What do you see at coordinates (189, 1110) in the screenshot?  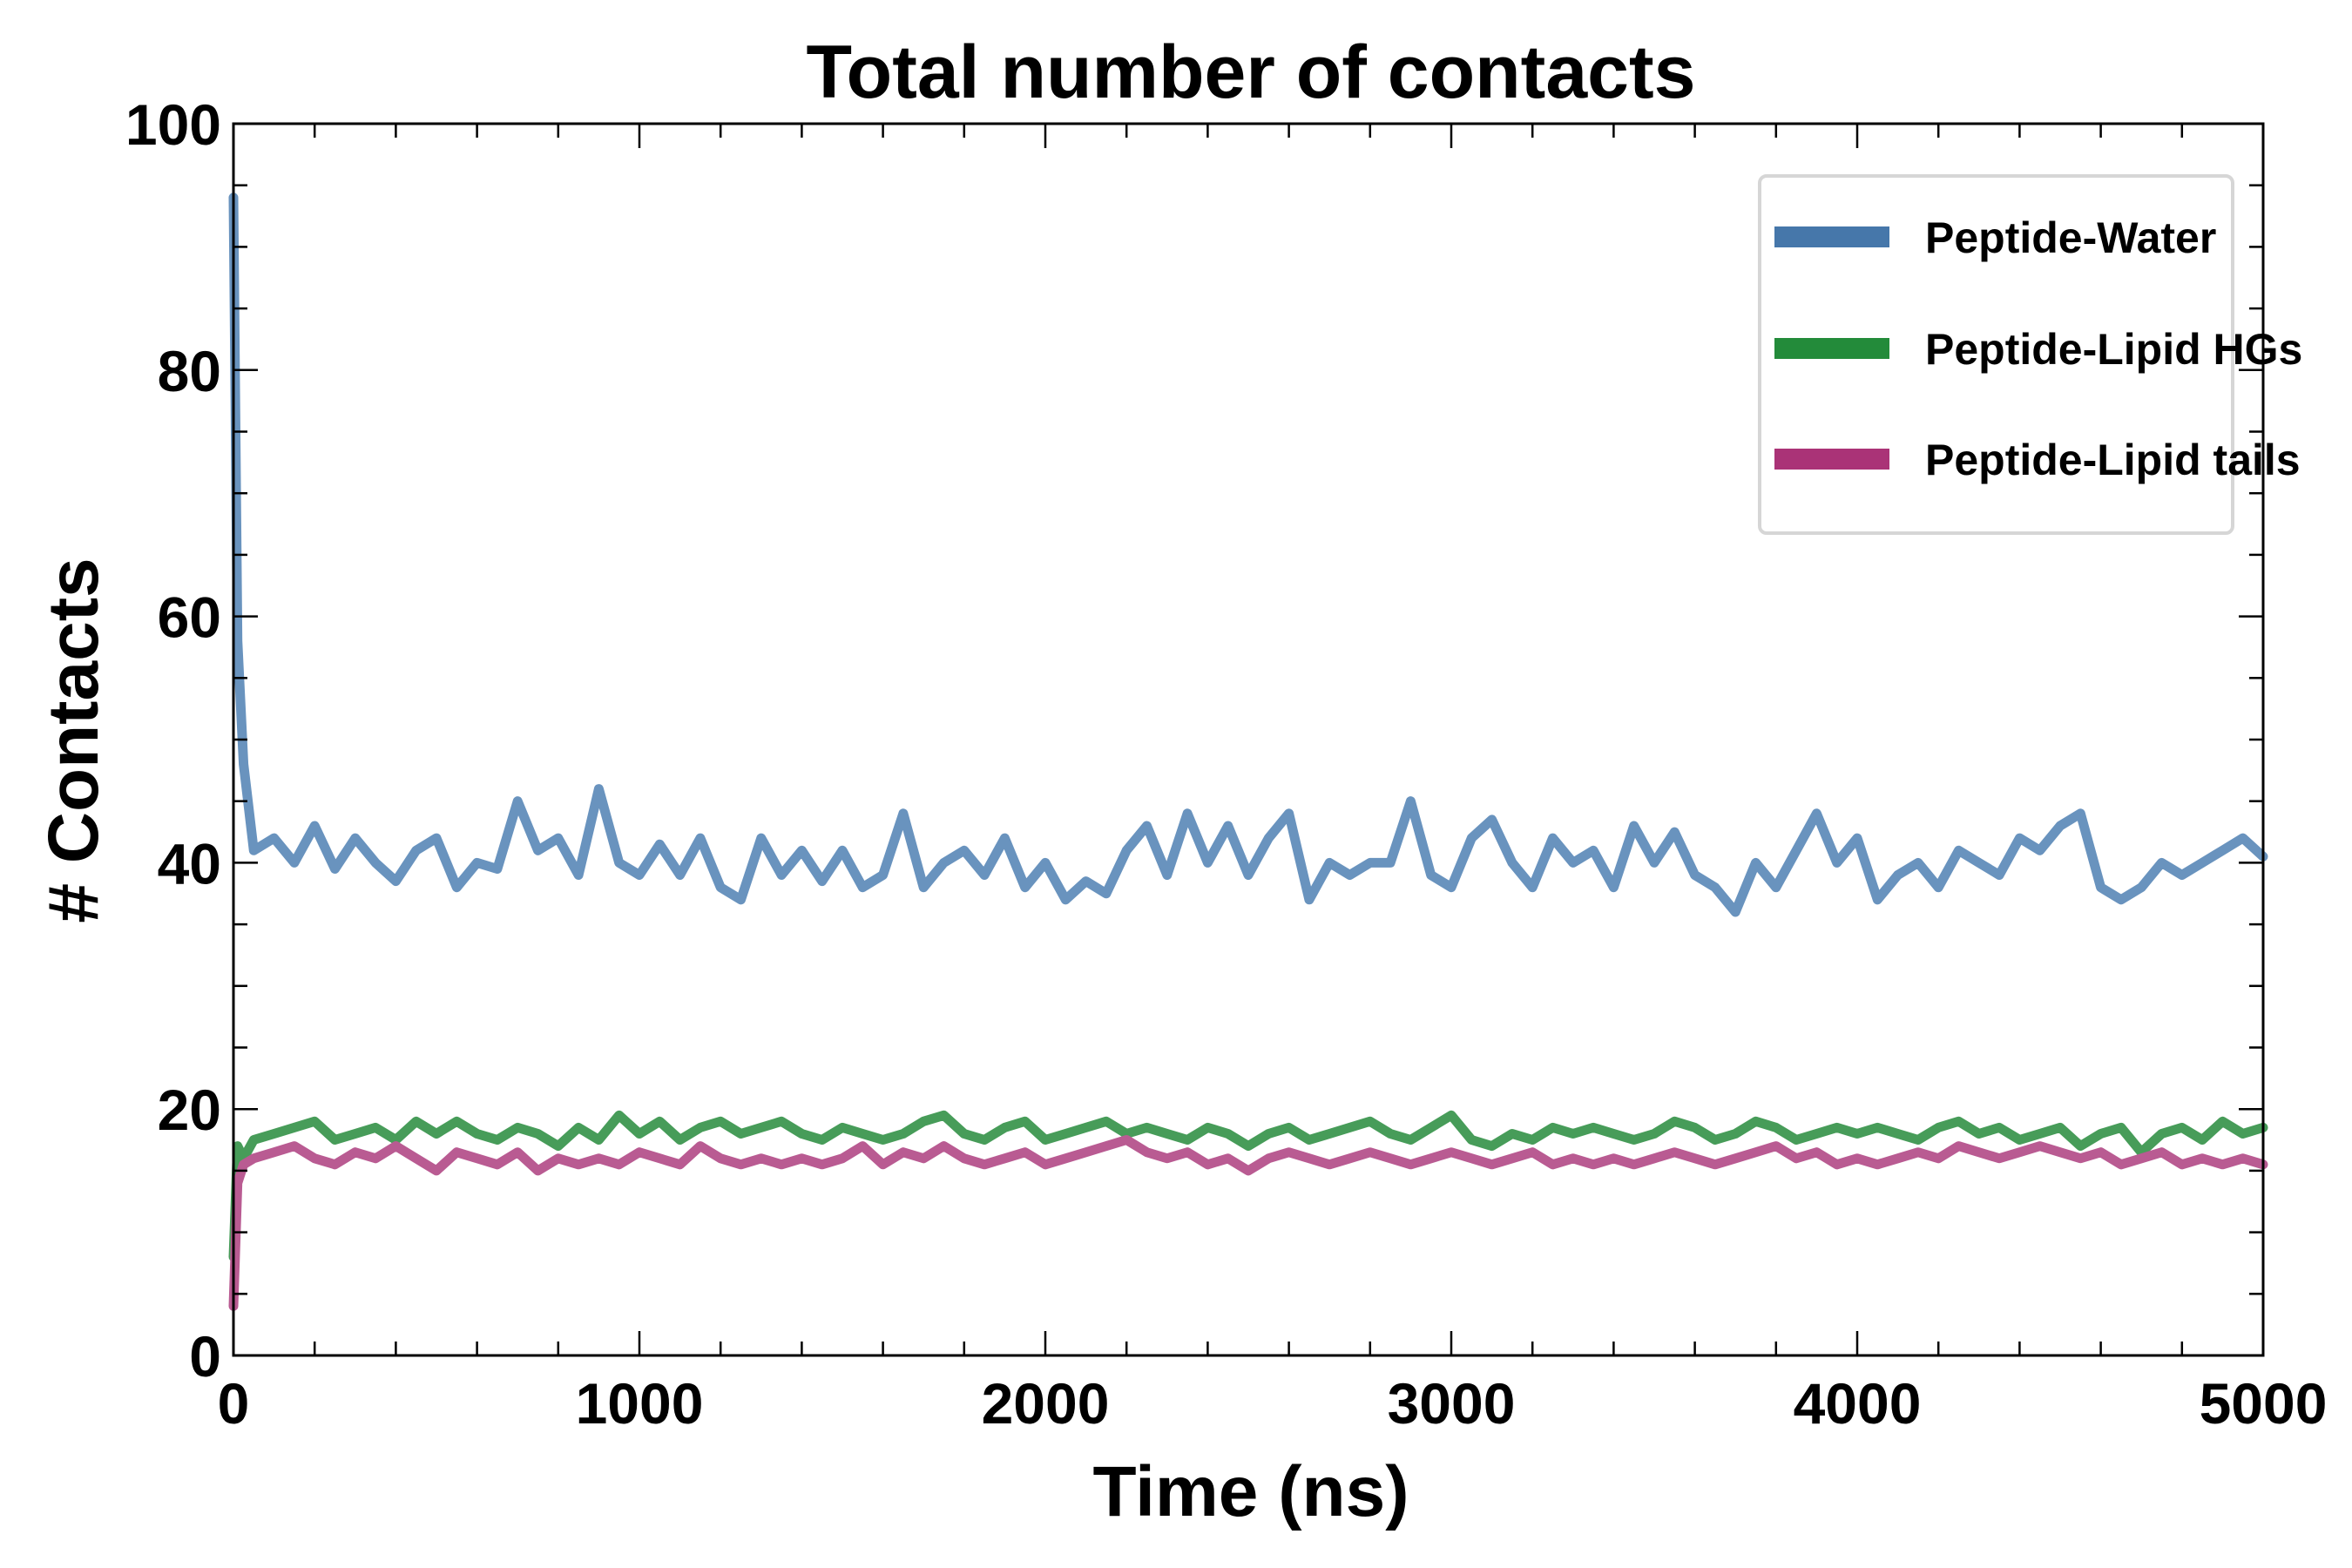 I see `y-tick-label: 20` at bounding box center [189, 1110].